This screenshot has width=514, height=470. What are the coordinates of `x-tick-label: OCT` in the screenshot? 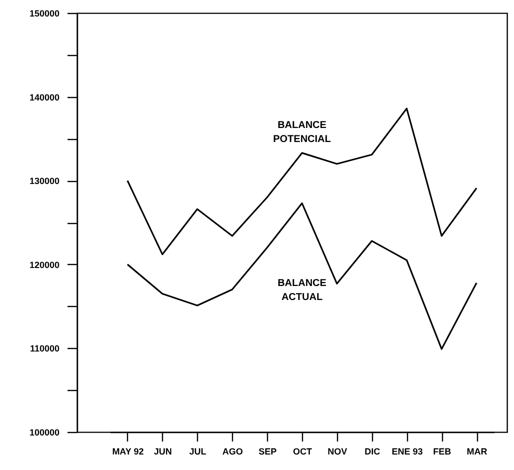 It's located at (302, 451).